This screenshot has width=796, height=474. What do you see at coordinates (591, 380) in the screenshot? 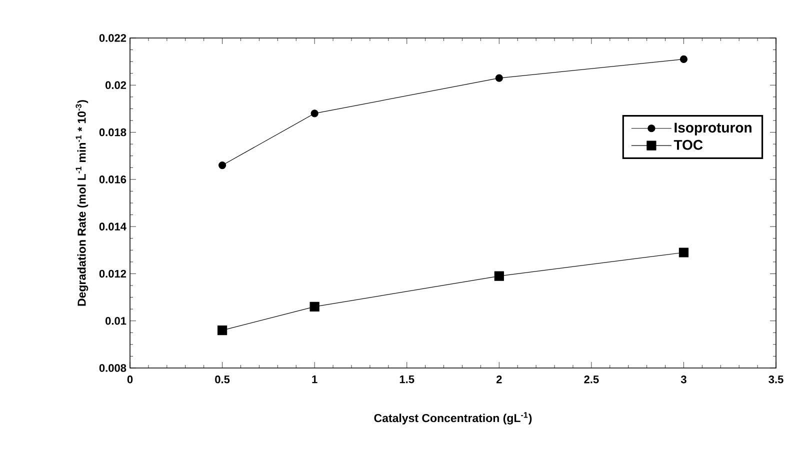
I see `x-tick-label: 2.5` at bounding box center [591, 380].